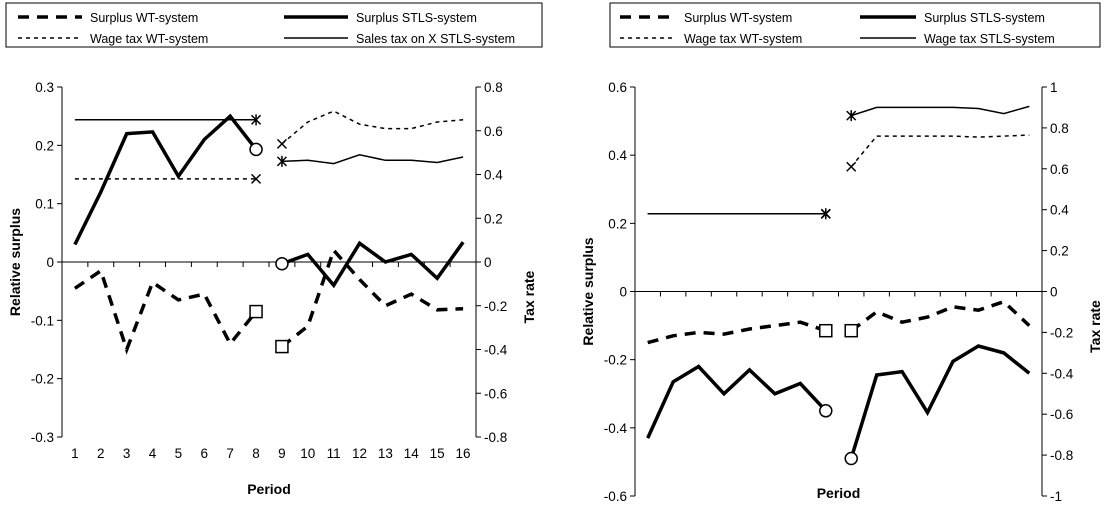  What do you see at coordinates (615, 495) in the screenshot?
I see `left-tick-label: -0.6` at bounding box center [615, 495].